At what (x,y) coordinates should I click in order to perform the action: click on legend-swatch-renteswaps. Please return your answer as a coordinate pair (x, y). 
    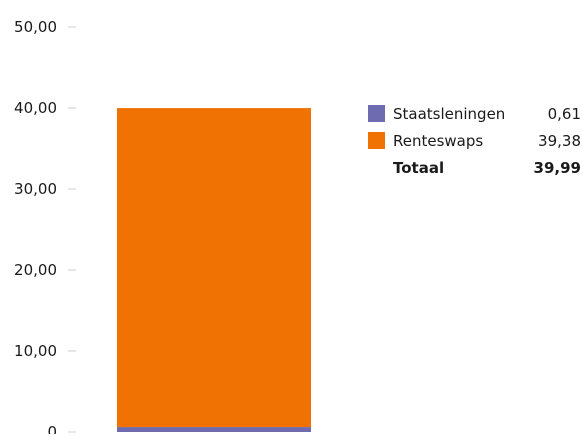
    Looking at the image, I should click on (376, 140).